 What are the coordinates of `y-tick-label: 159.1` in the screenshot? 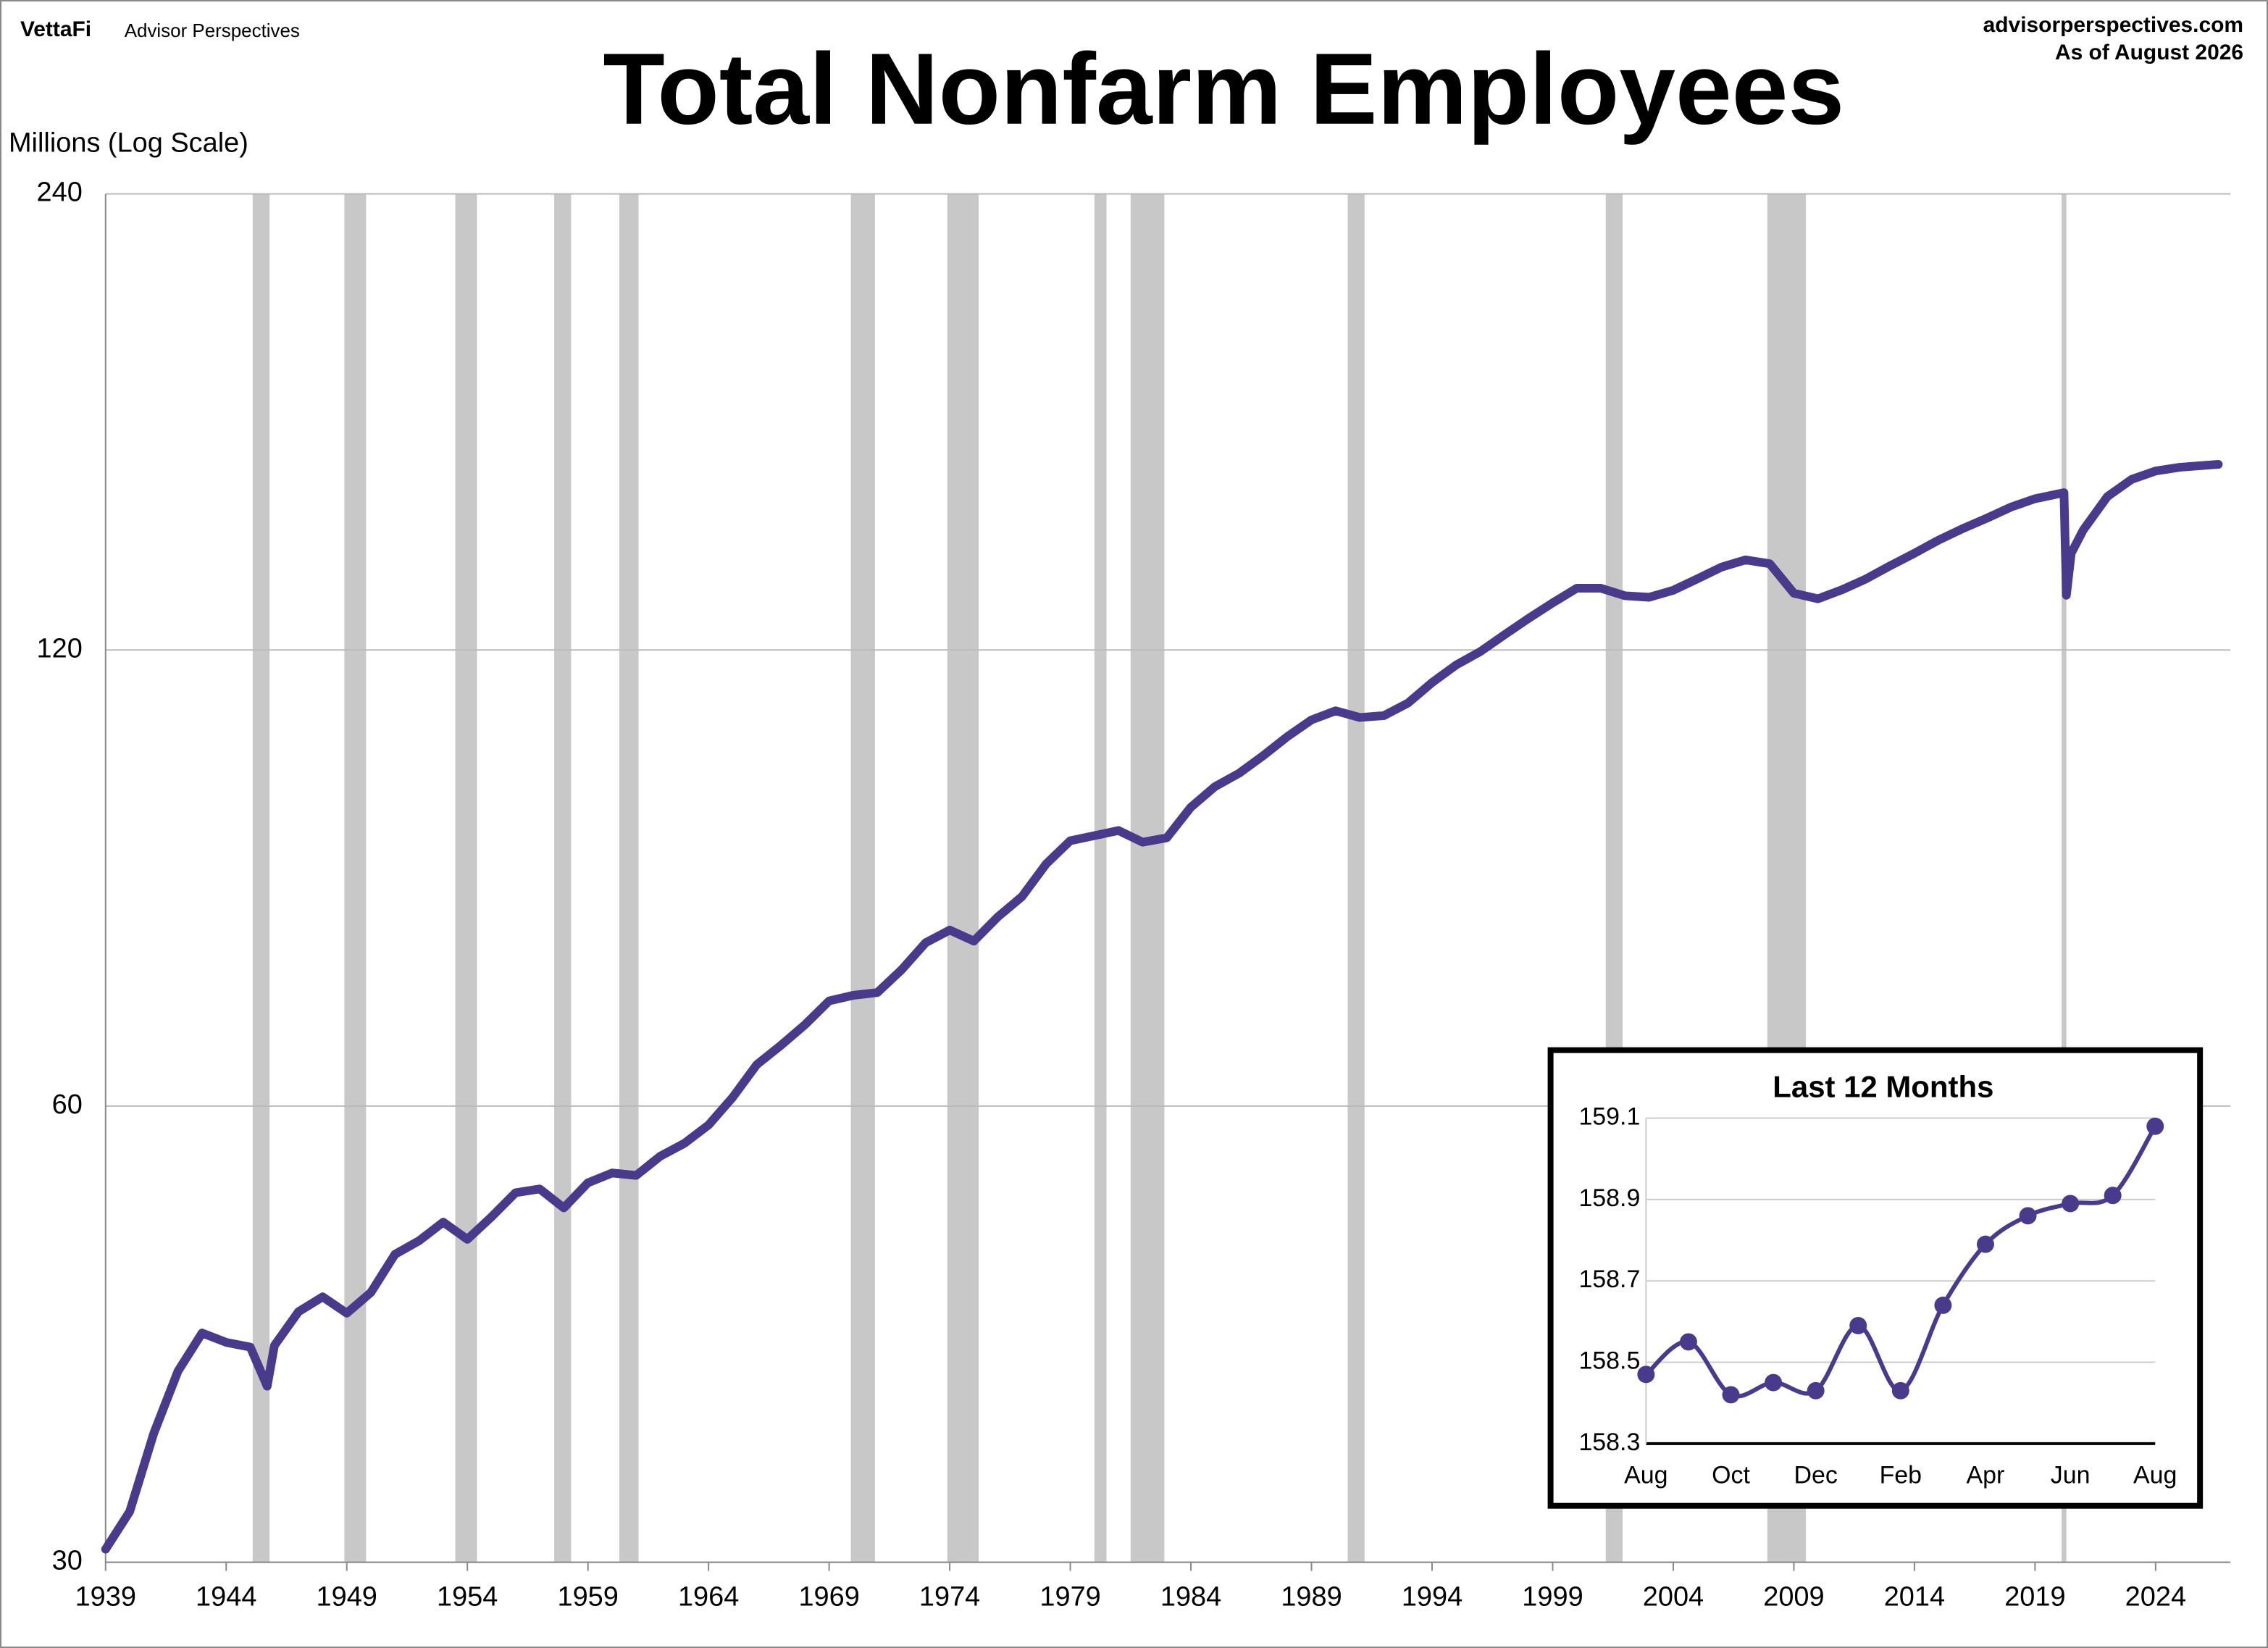 It's located at (1609, 1117).